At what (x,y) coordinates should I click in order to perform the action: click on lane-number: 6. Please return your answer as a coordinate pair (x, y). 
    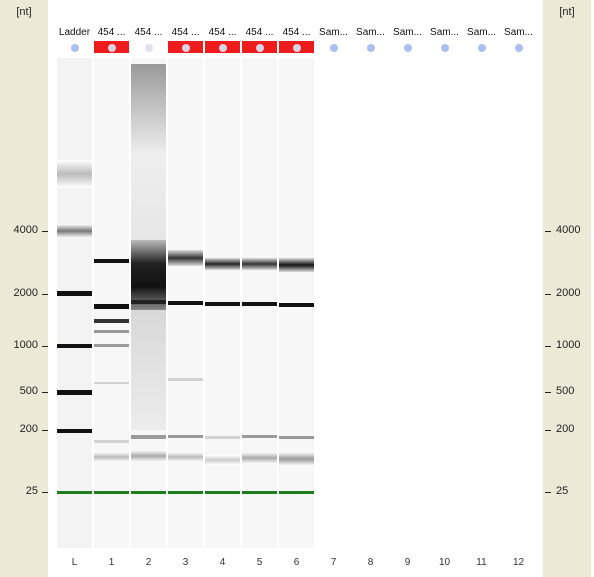
    Looking at the image, I should click on (296, 562).